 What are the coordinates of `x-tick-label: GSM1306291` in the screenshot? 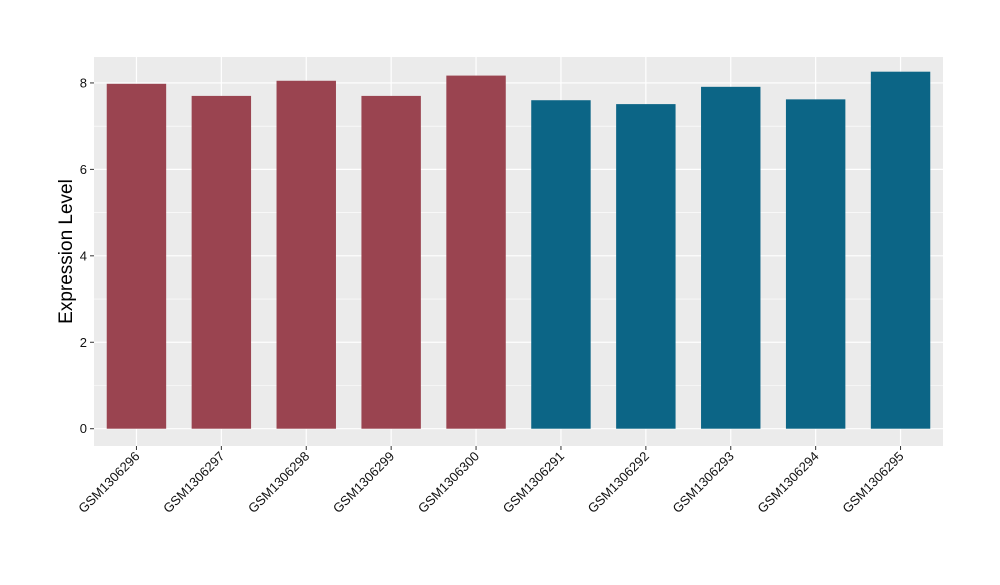 It's located at (533, 482).